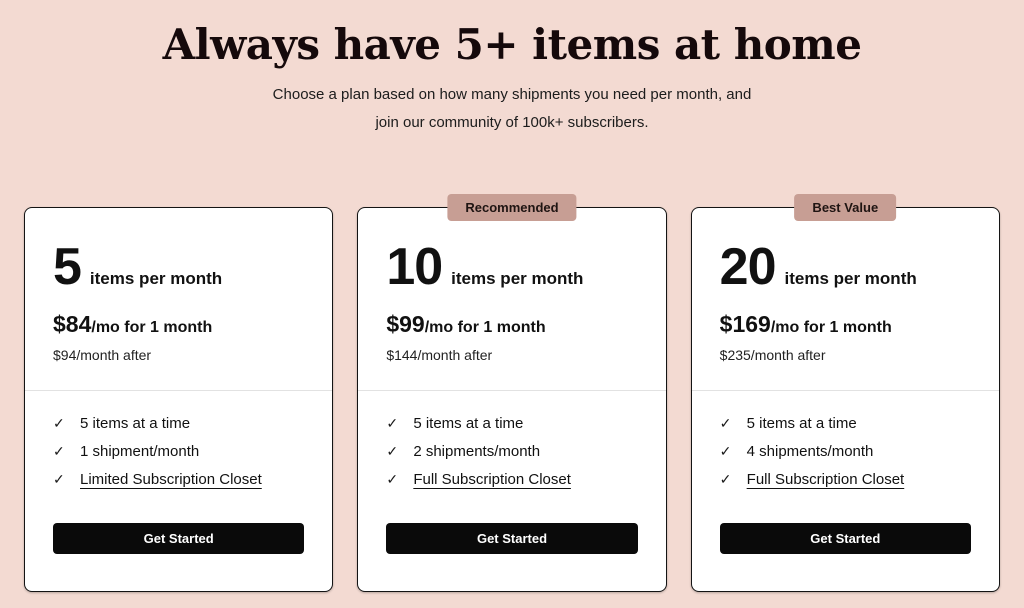 Image resolution: width=1024 pixels, height=608 pixels. I want to click on feature-text: 1 shipment/month, so click(140, 451).